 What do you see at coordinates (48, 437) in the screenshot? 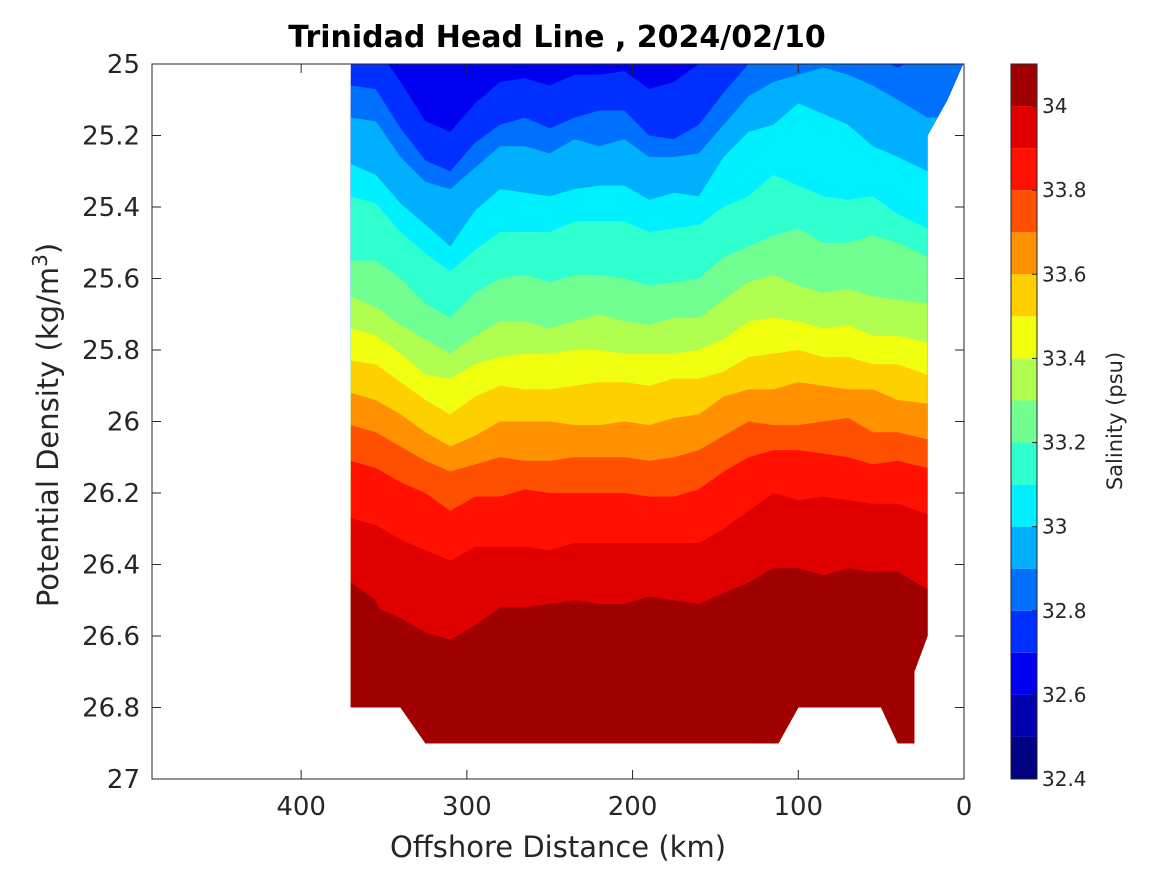
I see `y-axis-label-main: Potential Density (kg/m` at bounding box center [48, 437].